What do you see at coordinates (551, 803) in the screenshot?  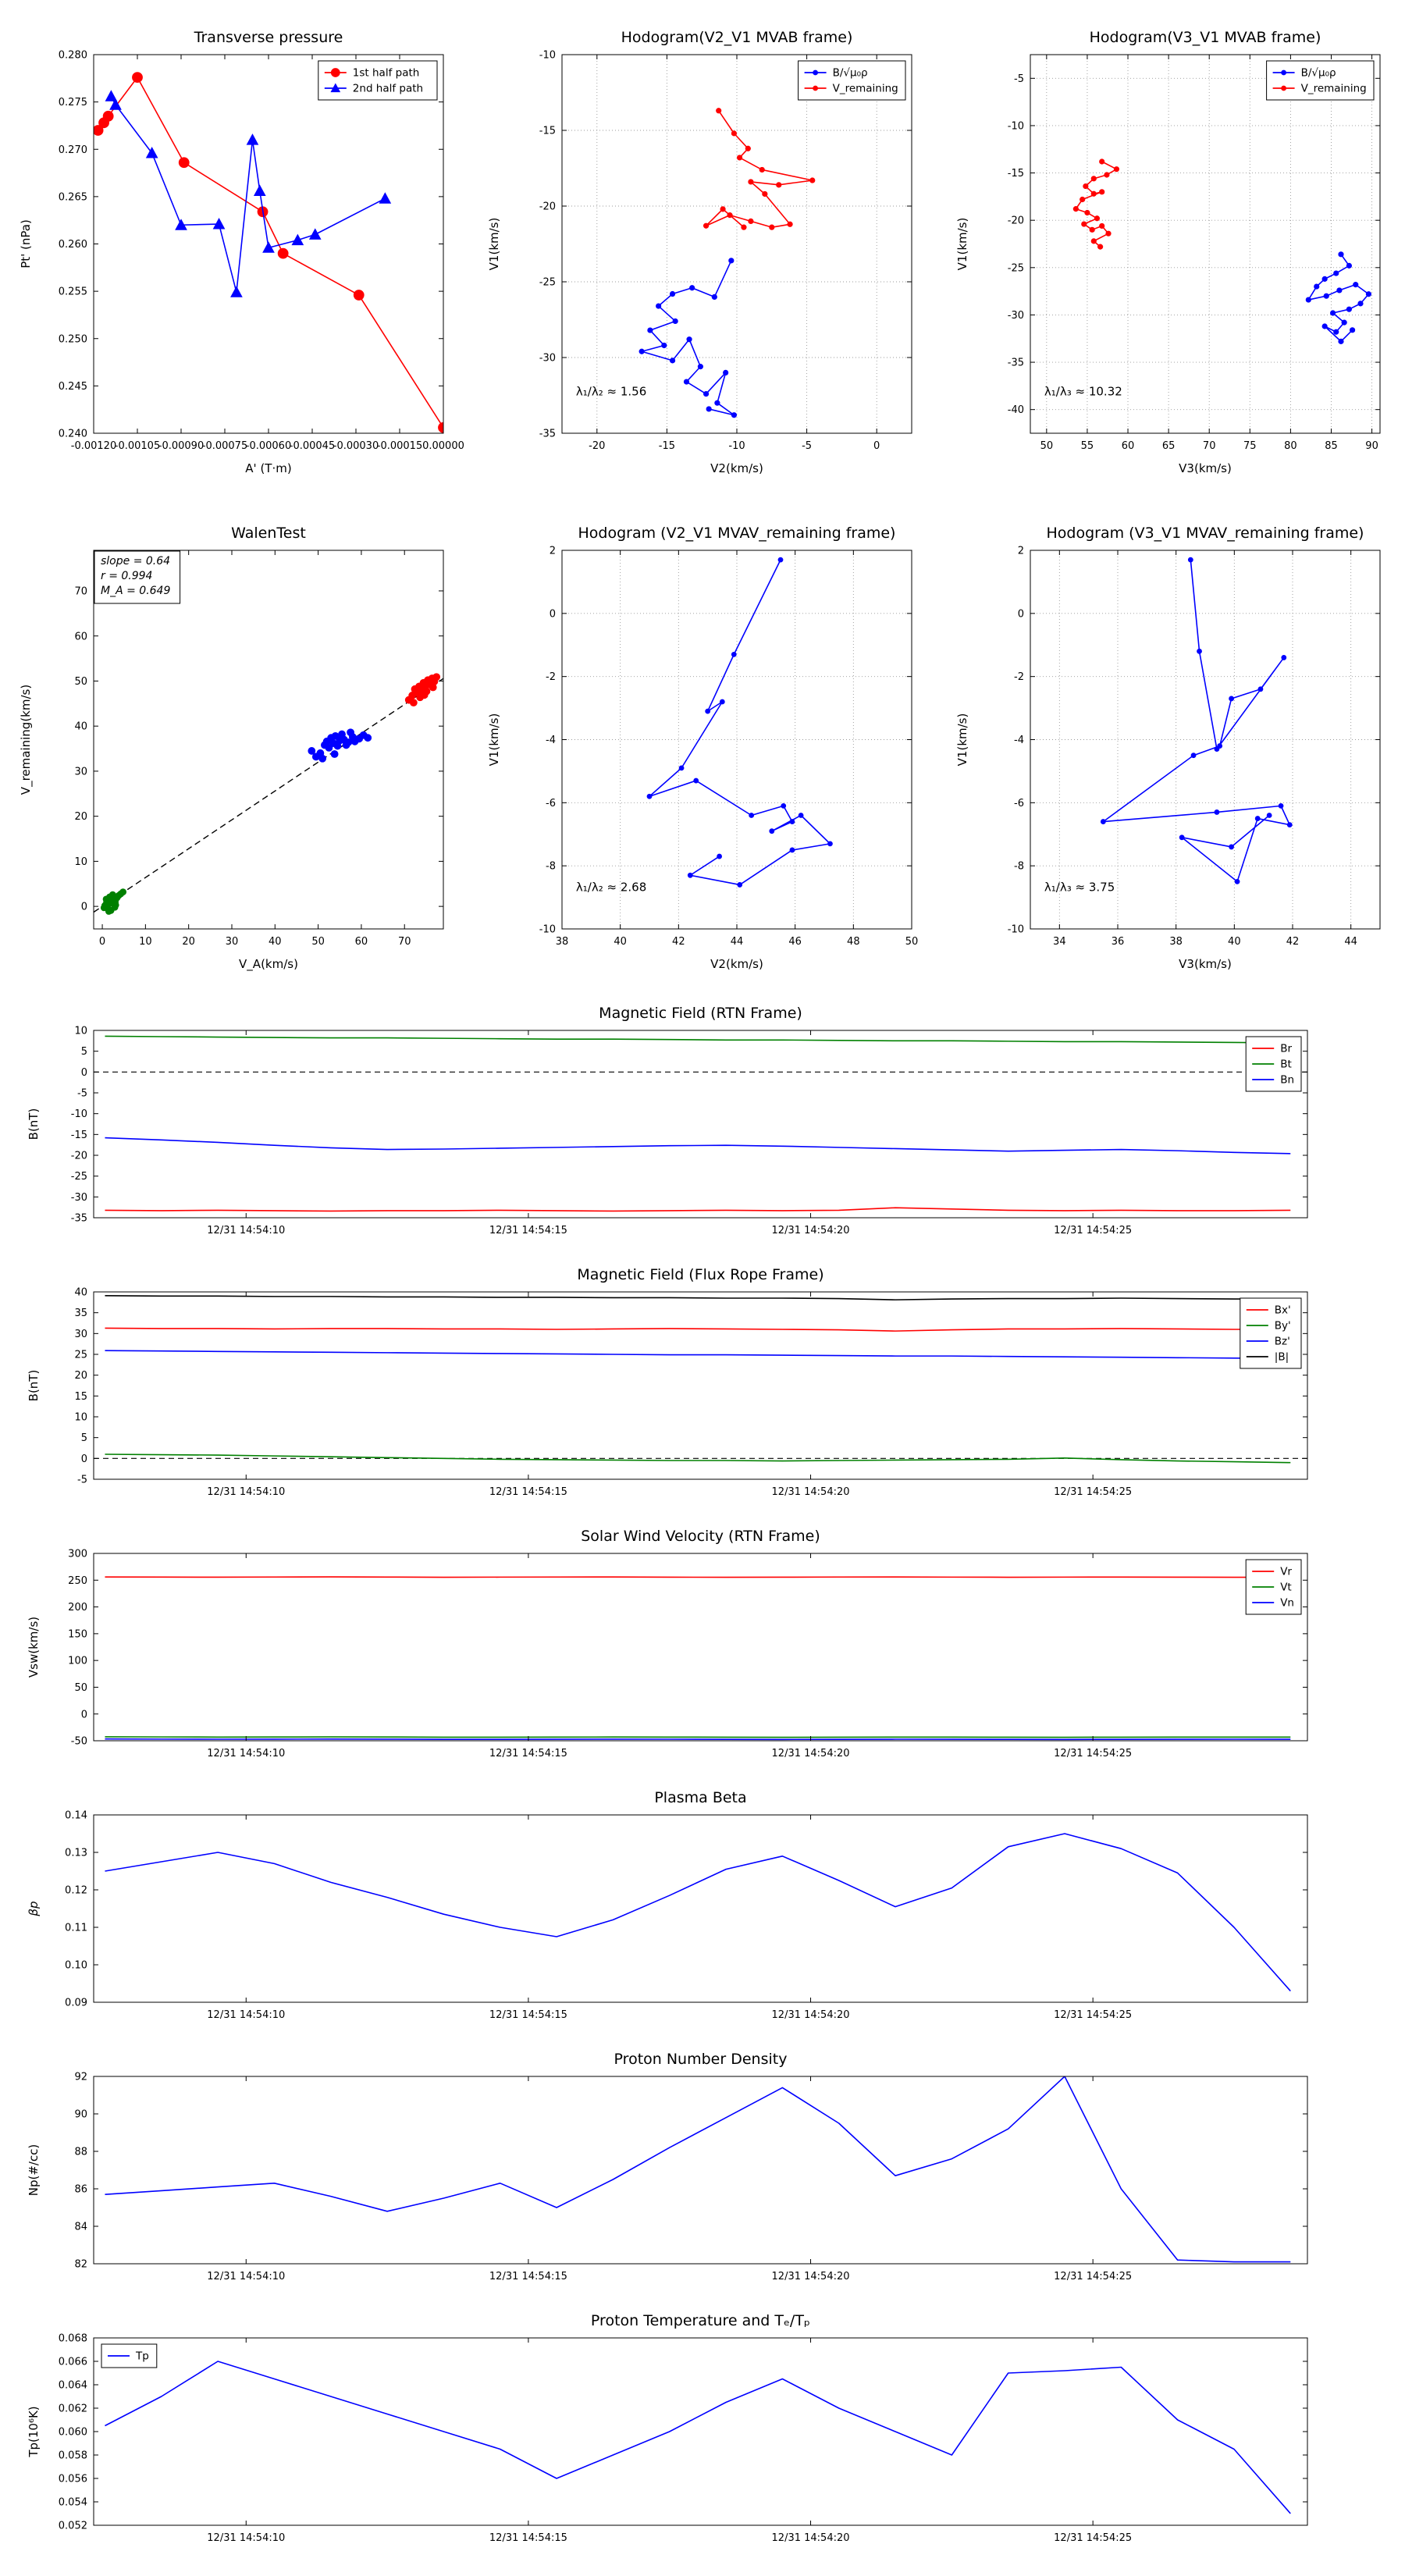 I see `svg-text: -6` at bounding box center [551, 803].